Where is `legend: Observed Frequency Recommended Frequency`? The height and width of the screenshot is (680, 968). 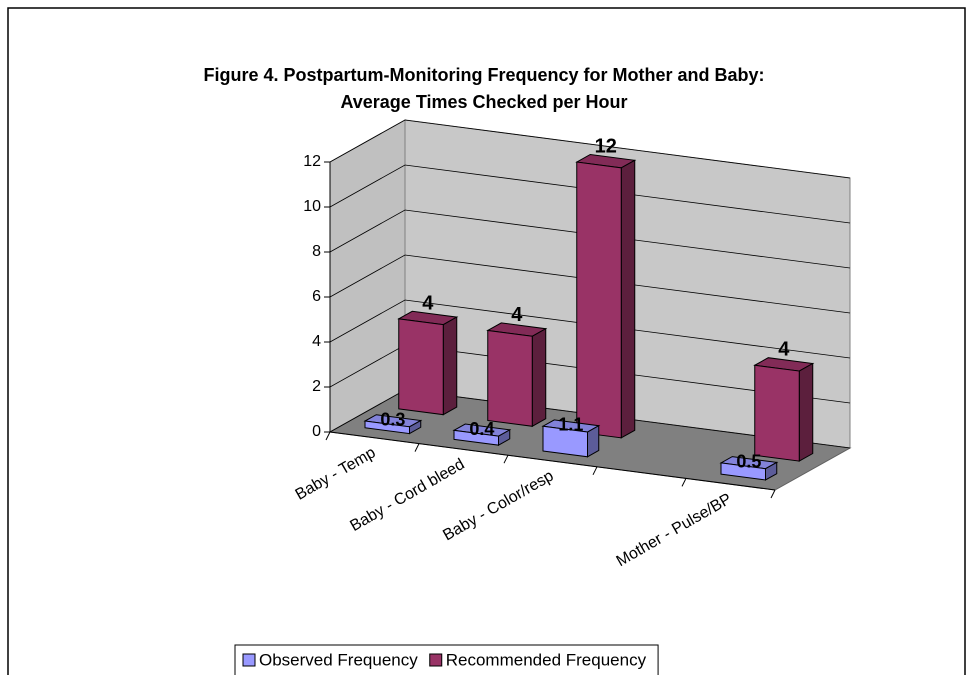 legend: Observed Frequency Recommended Frequency is located at coordinates (446, 660).